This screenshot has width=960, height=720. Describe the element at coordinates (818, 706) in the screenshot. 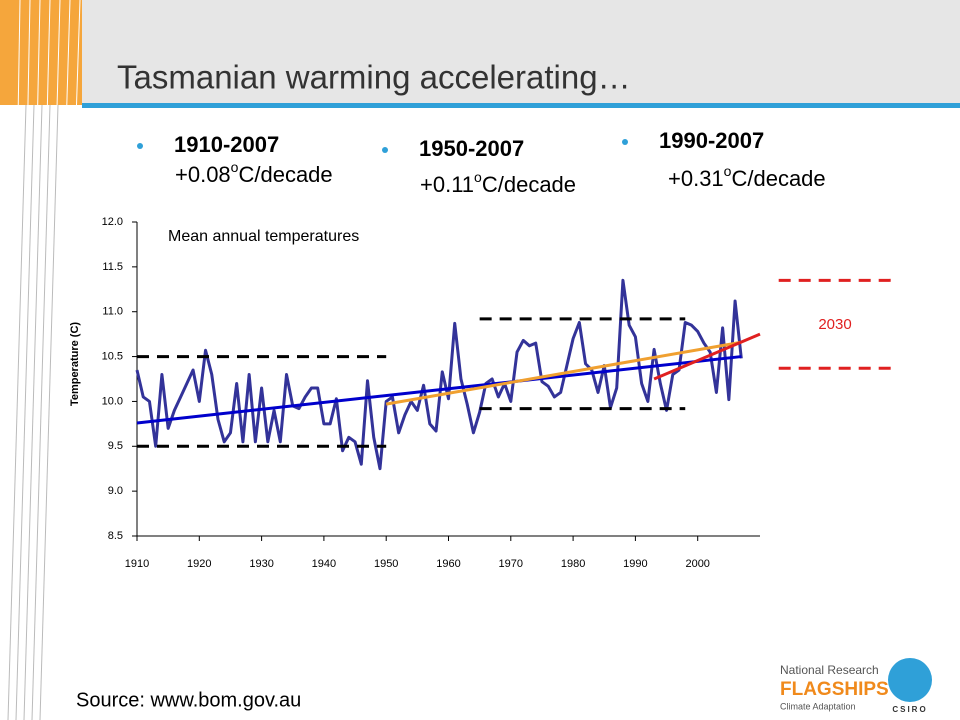

I see `logo-line3: Climate Adaptation` at that location.